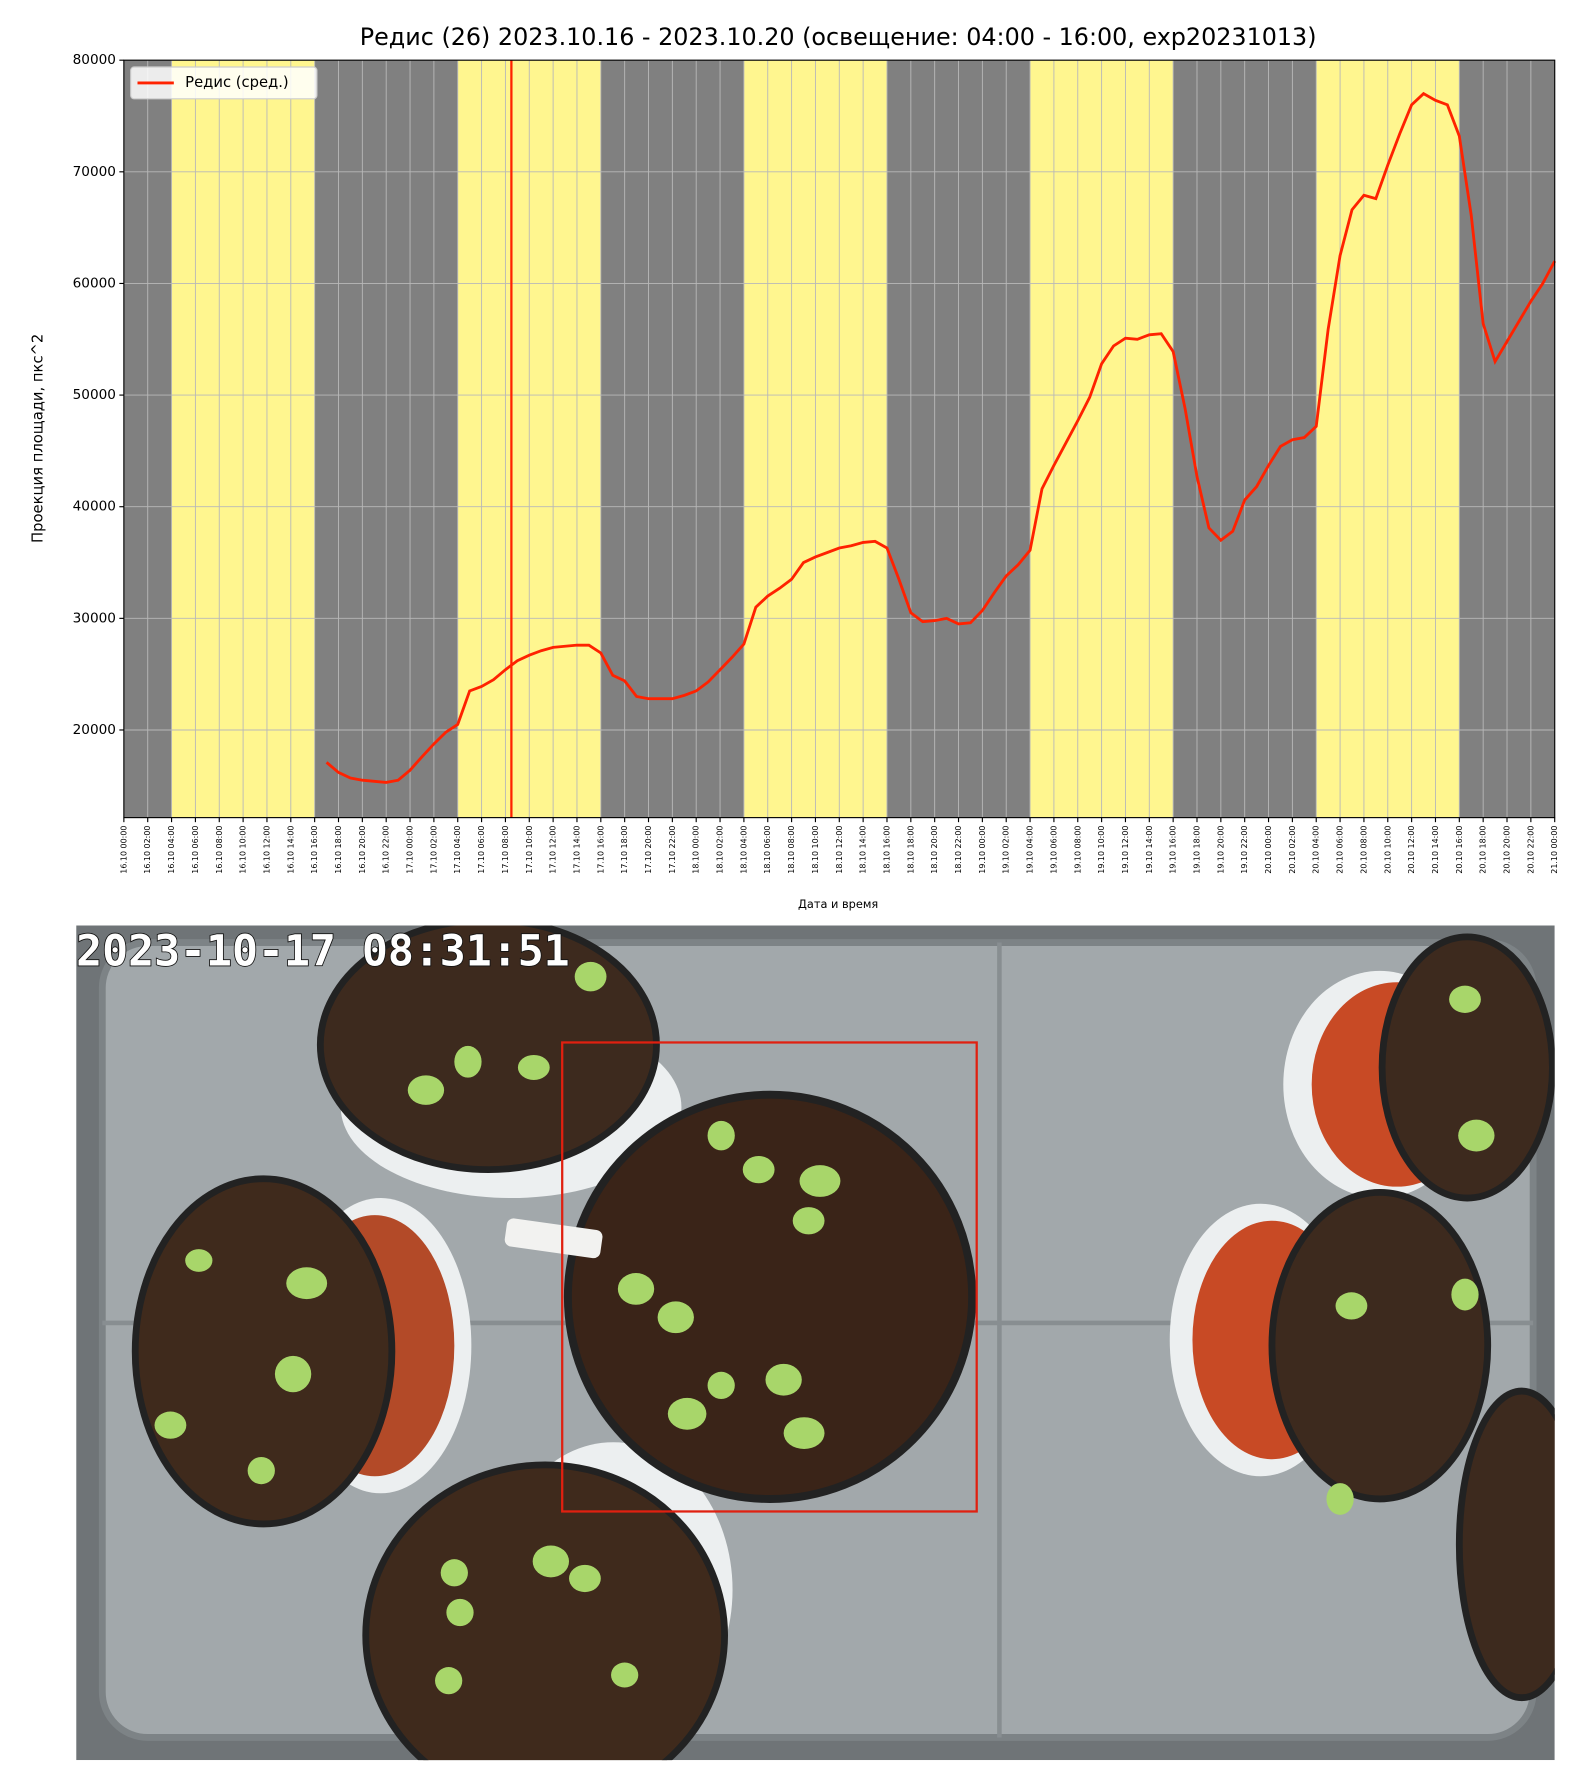  I want to click on x-tick-label: 19.10 08:00, so click(1077, 850).